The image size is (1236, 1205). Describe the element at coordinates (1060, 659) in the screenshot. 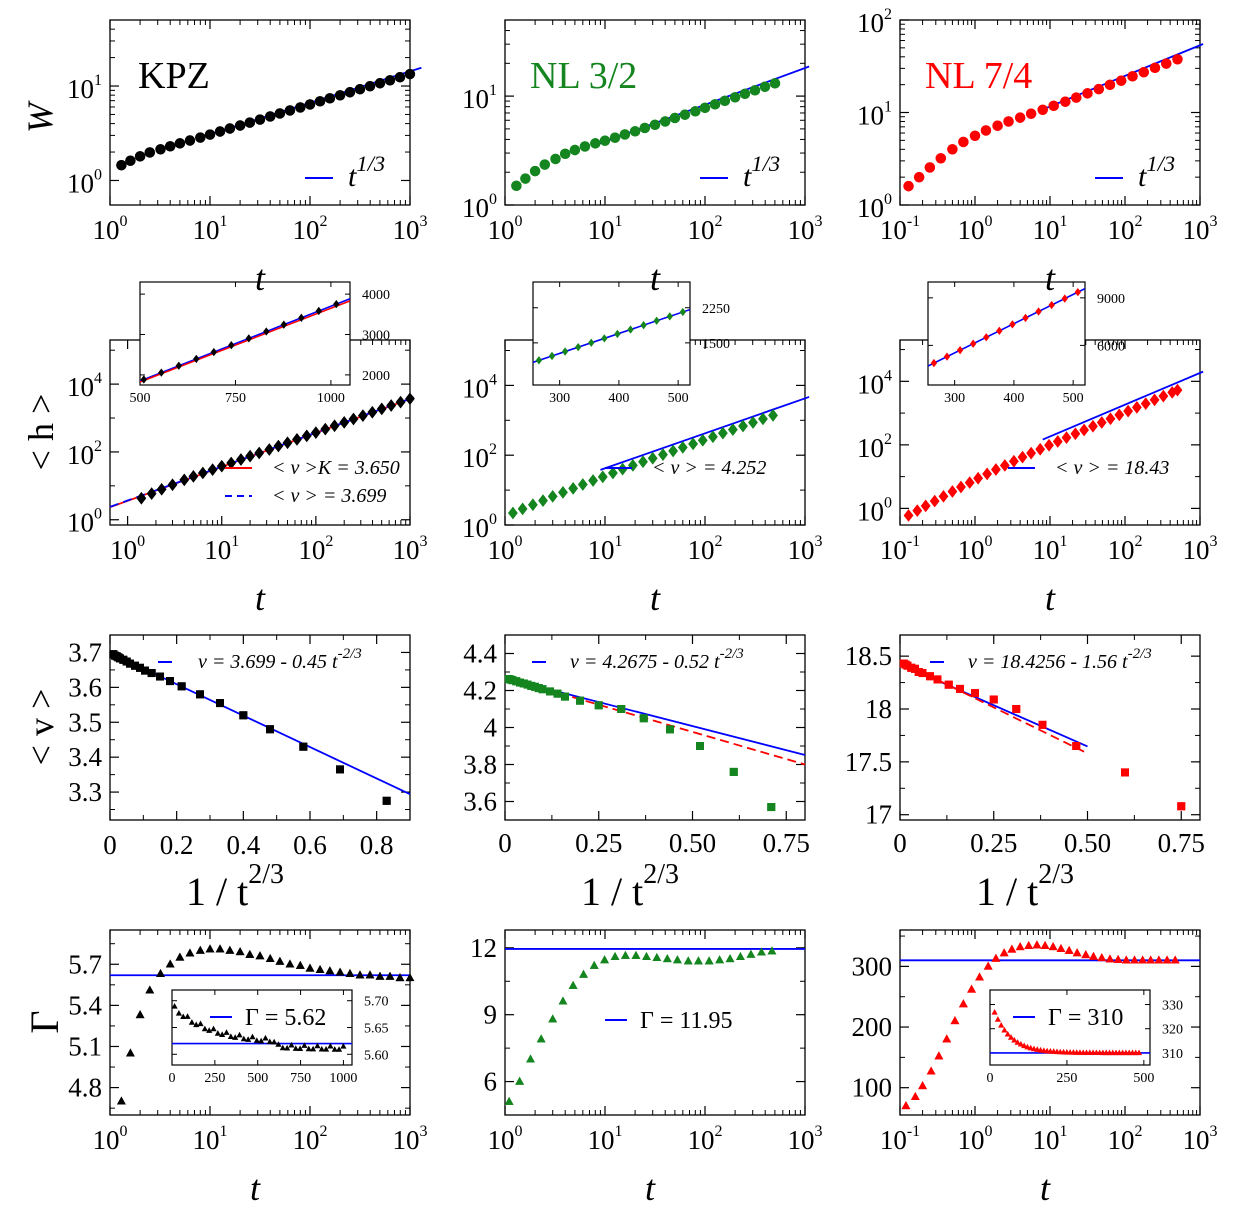

I see `legend-label-v74: v = 18.4256 - 1.56 t-2/3` at that location.